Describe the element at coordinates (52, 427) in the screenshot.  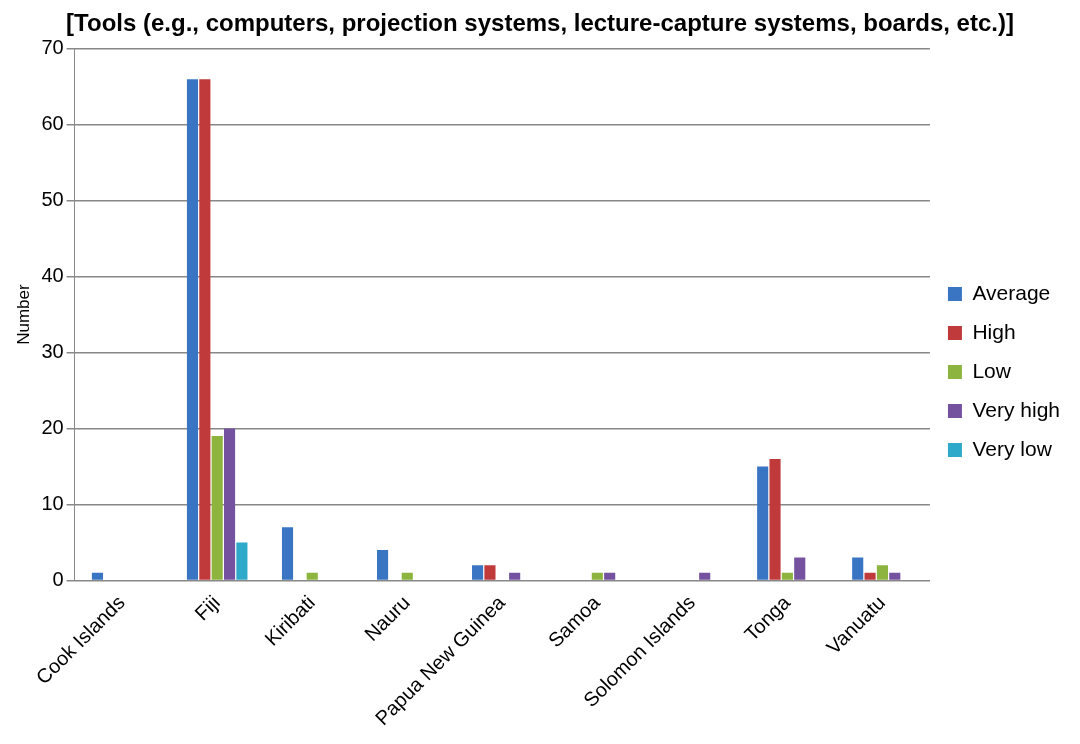
I see `y-tick-label: 20` at that location.